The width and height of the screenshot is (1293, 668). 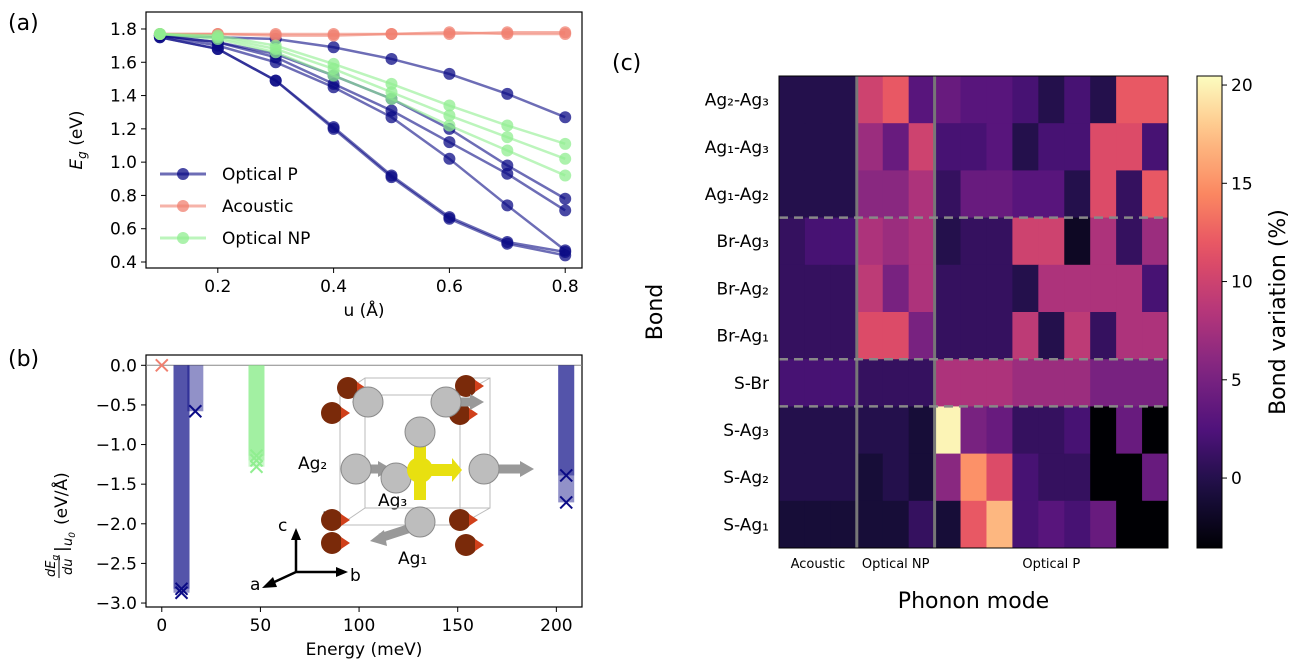 What do you see at coordinates (62, 549) in the screenshot?
I see `y-label-bar: |` at bounding box center [62, 549].